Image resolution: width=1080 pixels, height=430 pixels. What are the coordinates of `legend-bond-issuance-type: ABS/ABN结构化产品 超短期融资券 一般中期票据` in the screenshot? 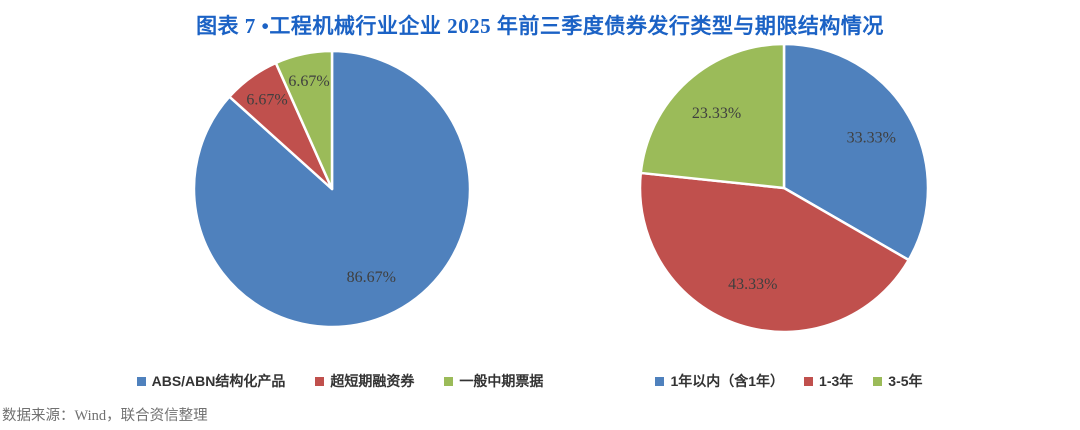 It's located at (340, 381).